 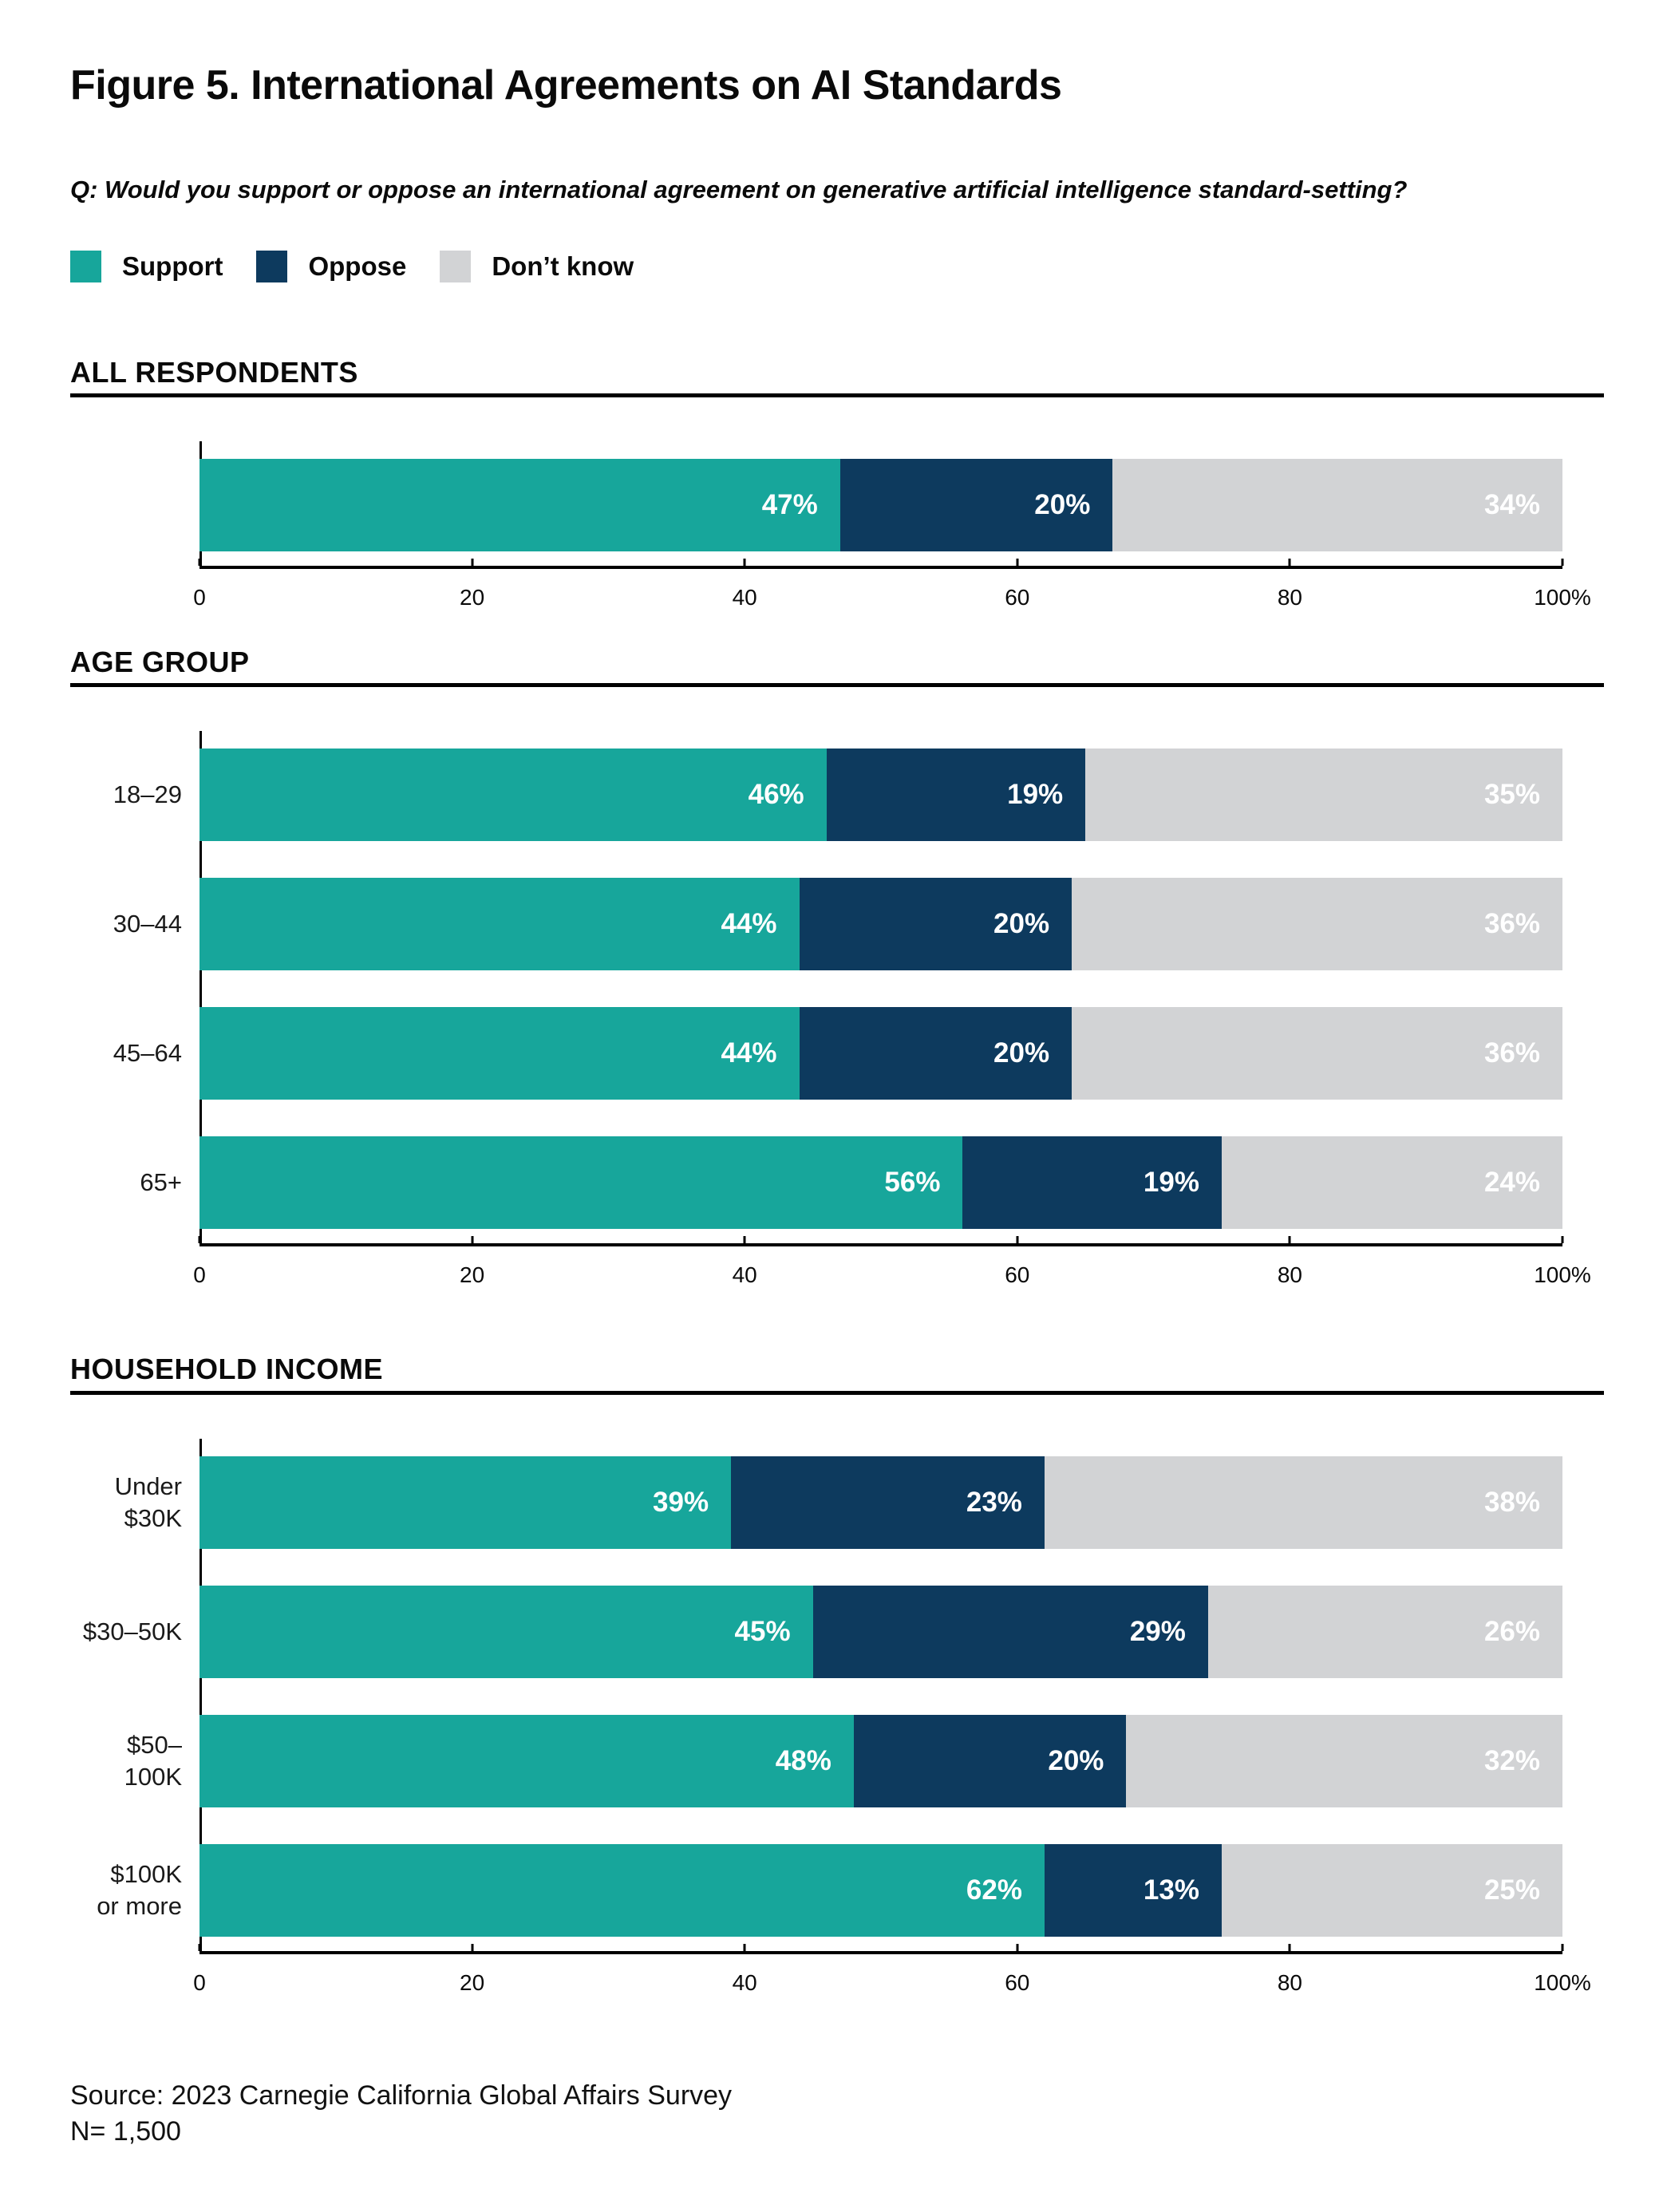 I want to click on category-label: 65+, so click(x=161, y=1182).